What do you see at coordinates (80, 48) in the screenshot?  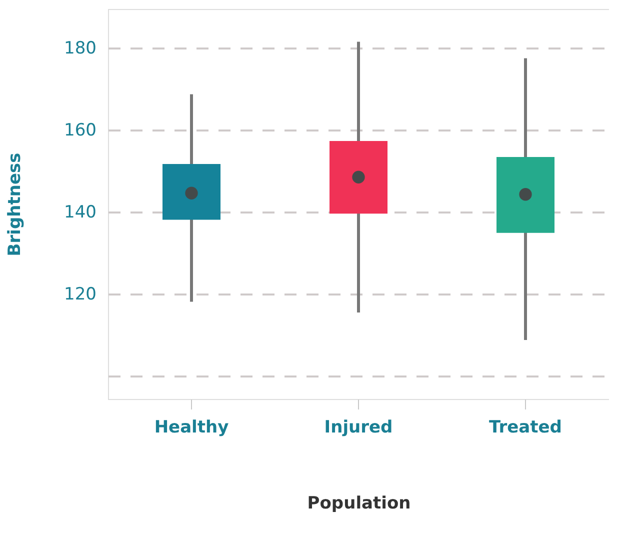 I see `y-tick-label: 180` at bounding box center [80, 48].